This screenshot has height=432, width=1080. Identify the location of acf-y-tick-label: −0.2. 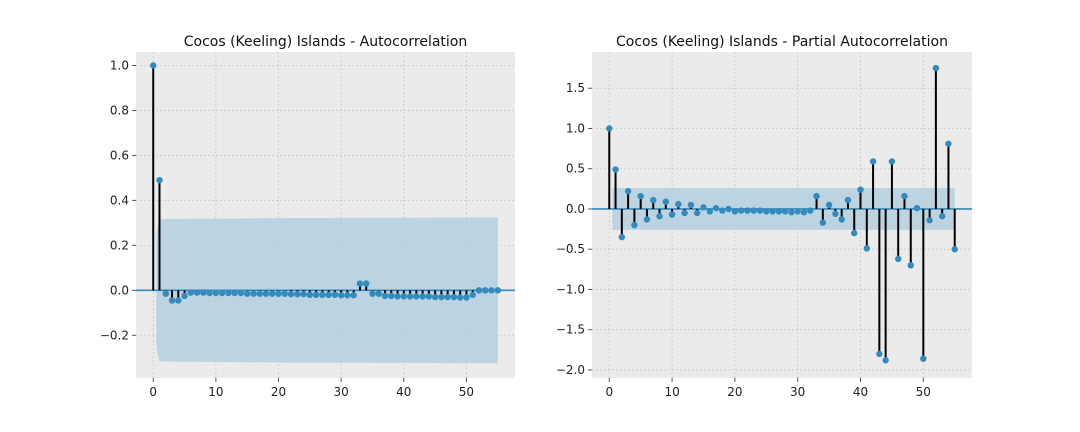
(114, 335).